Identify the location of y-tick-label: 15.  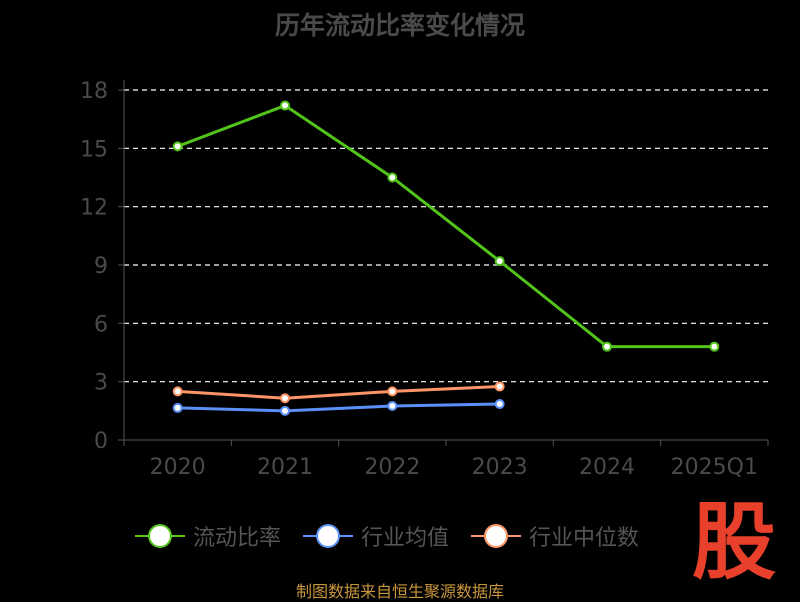
(94, 149).